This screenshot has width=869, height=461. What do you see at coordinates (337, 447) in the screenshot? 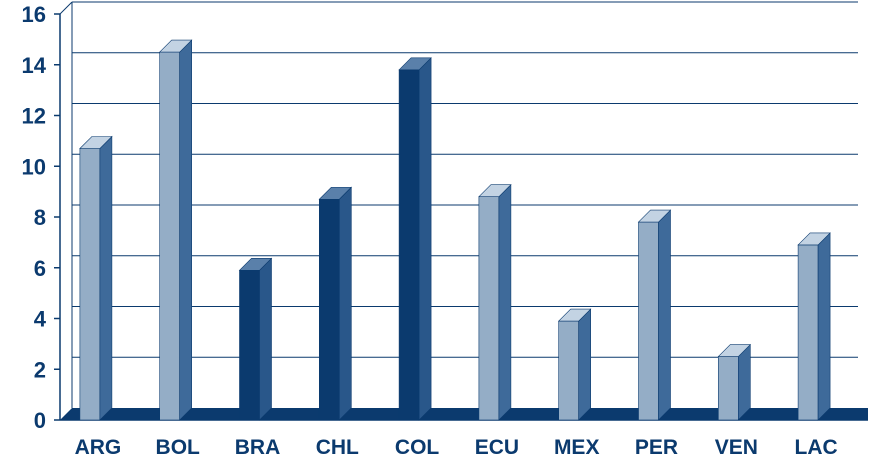
I see `x-tick-label-chl: CHL` at bounding box center [337, 447].